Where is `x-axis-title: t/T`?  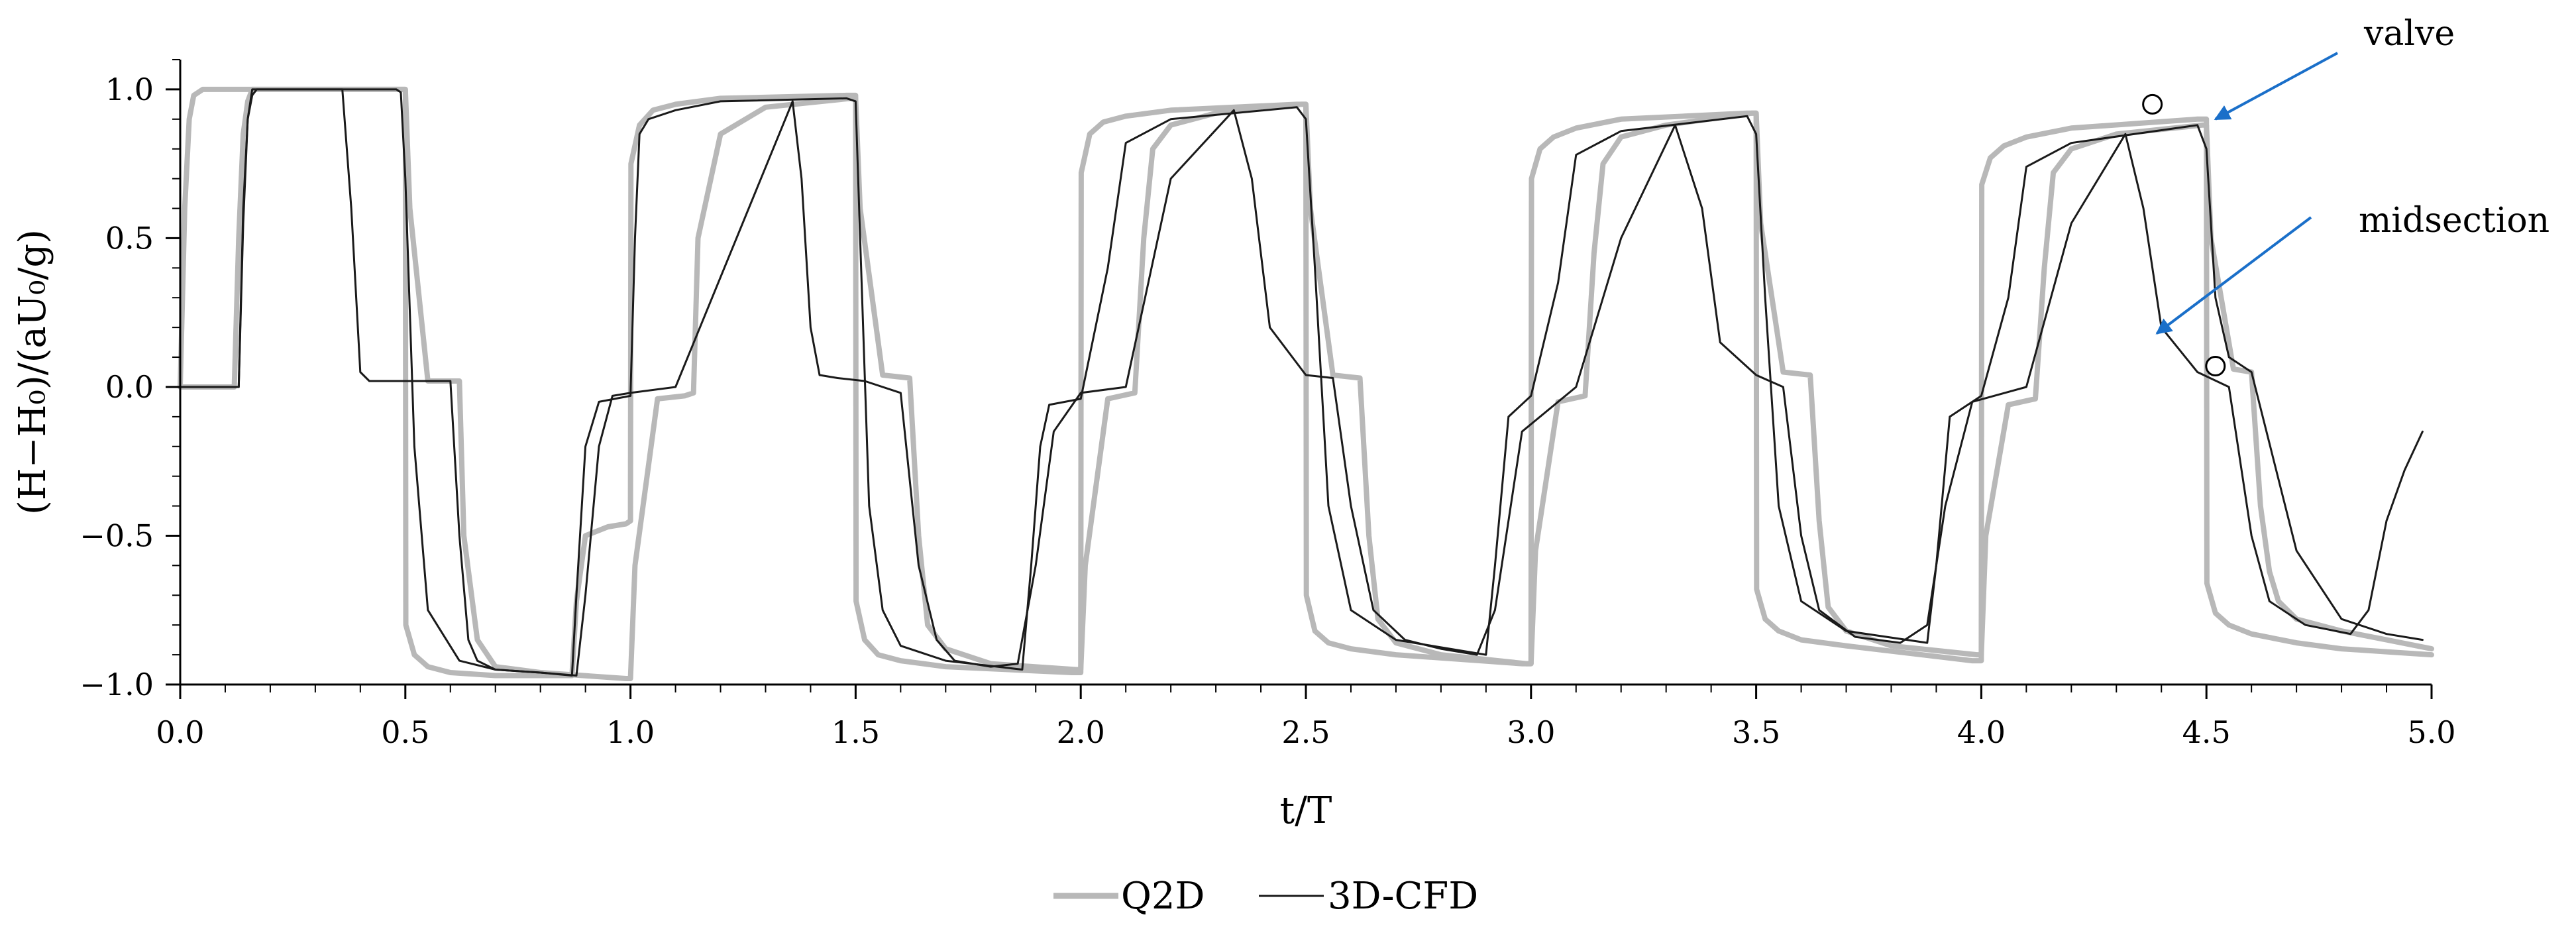 x-axis-title: t/T is located at coordinates (1306, 810).